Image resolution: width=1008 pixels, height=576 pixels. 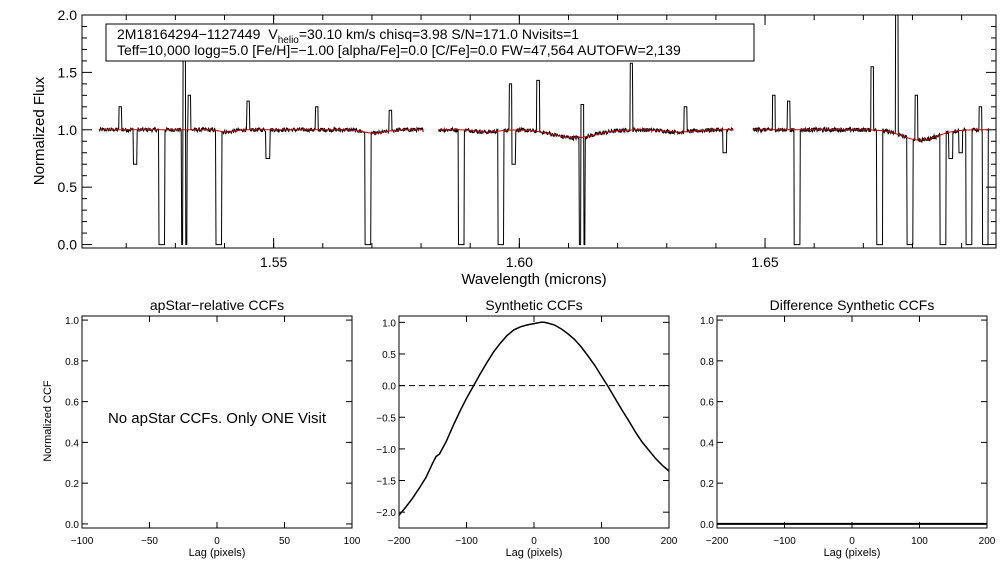 I want to click on difference-ytick-label: 1.0, so click(x=707, y=321).